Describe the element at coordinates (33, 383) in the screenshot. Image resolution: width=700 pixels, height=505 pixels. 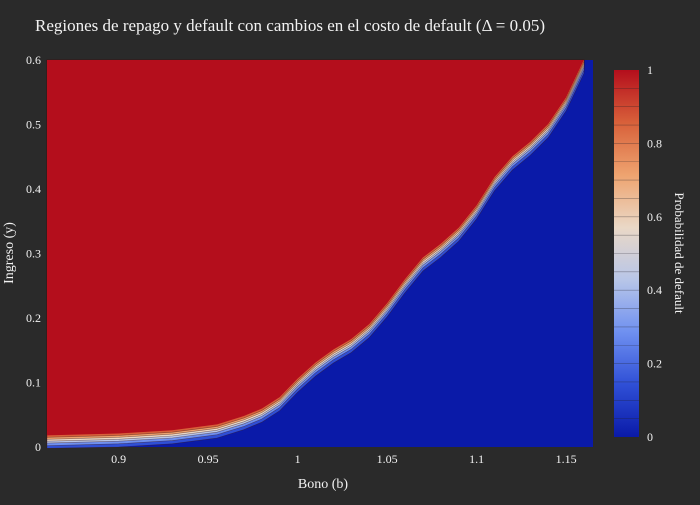
I see `y-tick-label: 0.1` at that location.